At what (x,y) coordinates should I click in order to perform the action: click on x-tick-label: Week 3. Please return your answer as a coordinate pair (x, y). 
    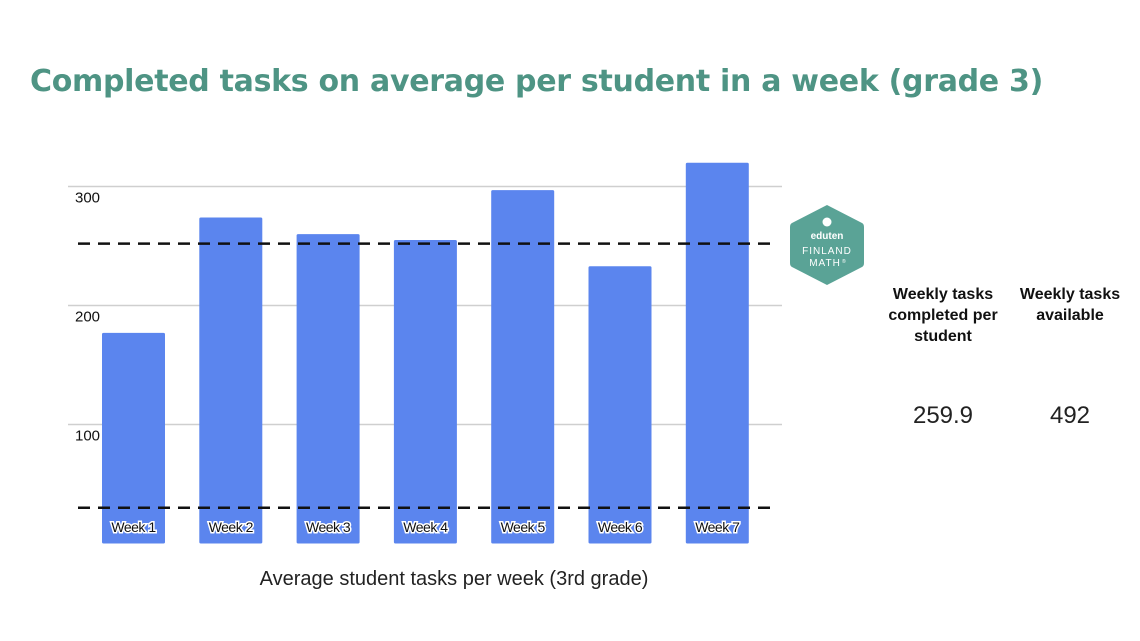
    Looking at the image, I should click on (328, 527).